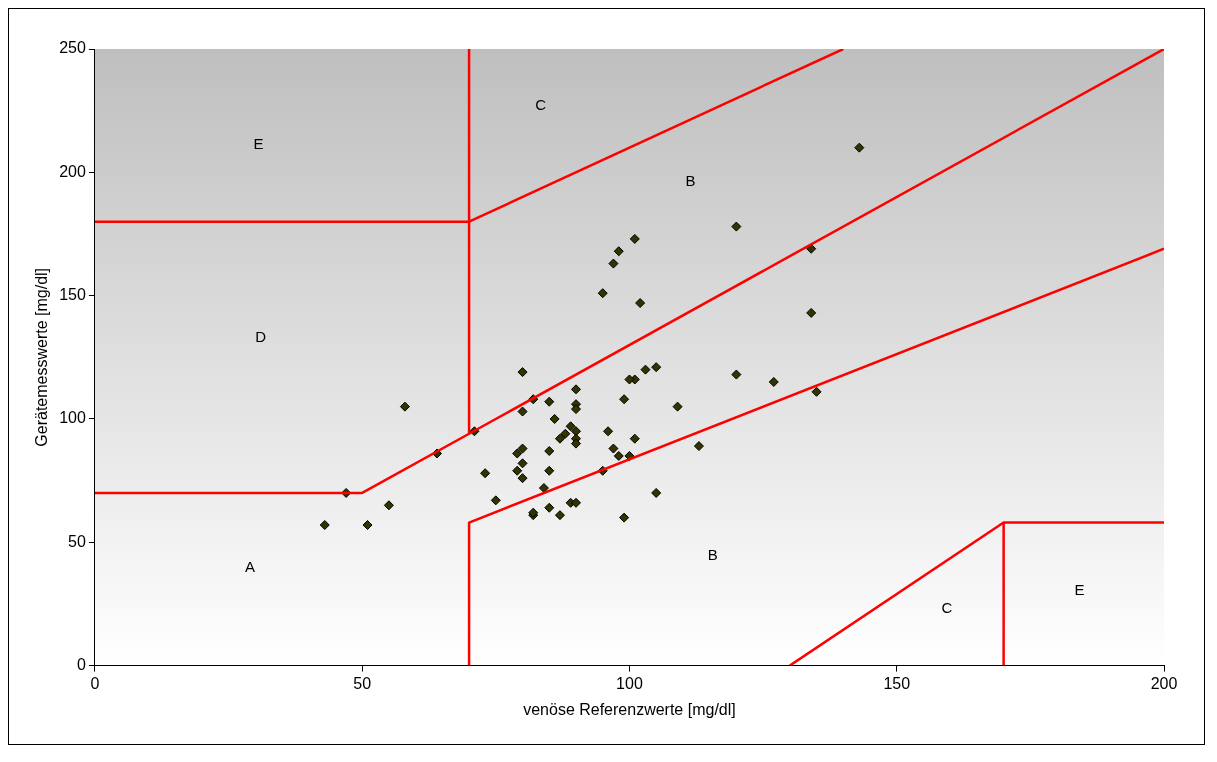 The image size is (1217, 762). I want to click on y-axis-title: Gerätemesswerte [mg/dl], so click(42, 357).